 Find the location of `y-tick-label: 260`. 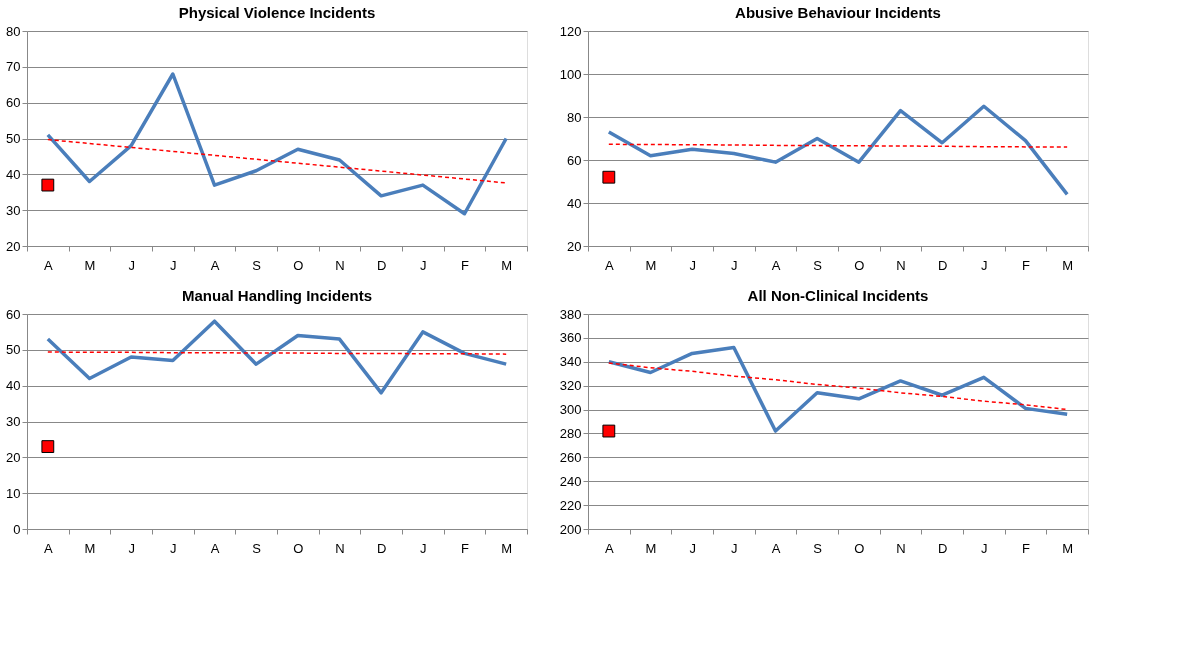

y-tick-label: 260 is located at coordinates (570, 457).